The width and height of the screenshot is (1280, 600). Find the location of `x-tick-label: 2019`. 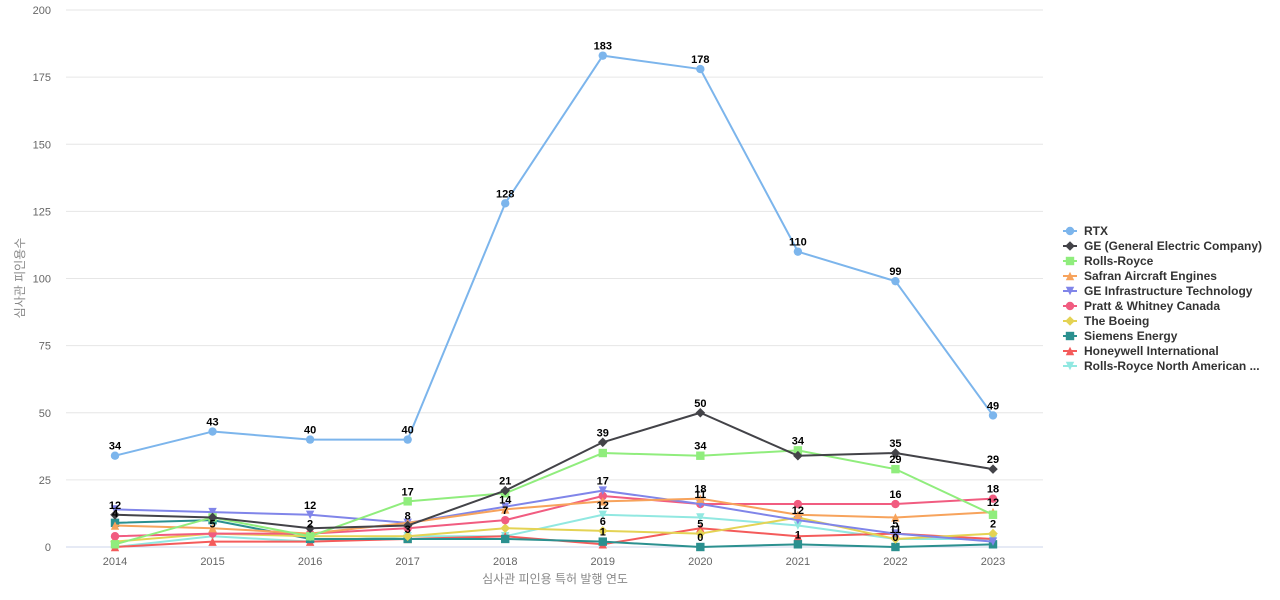

x-tick-label: 2019 is located at coordinates (603, 562).